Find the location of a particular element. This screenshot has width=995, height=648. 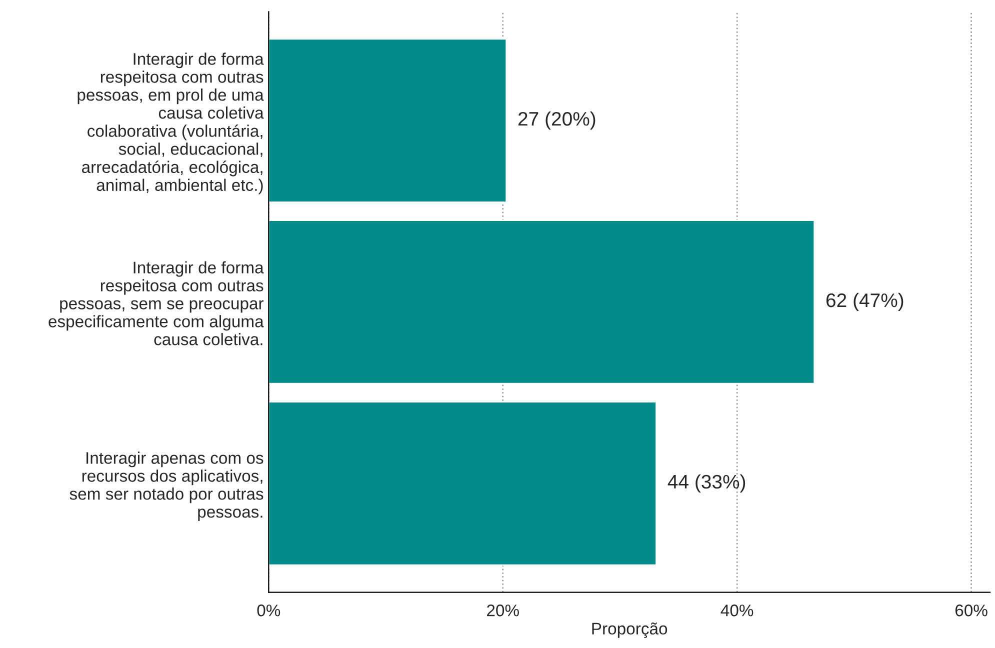

data-label: 27 (20%) is located at coordinates (557, 120).